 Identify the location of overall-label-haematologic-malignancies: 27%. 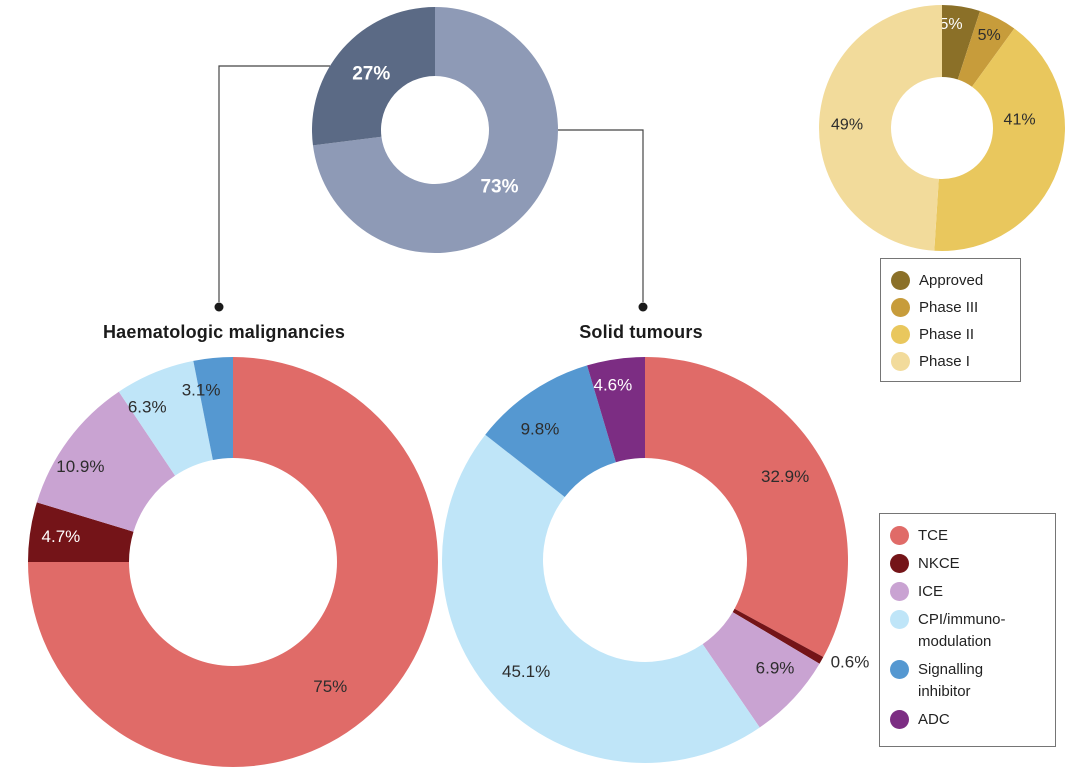
(371, 73).